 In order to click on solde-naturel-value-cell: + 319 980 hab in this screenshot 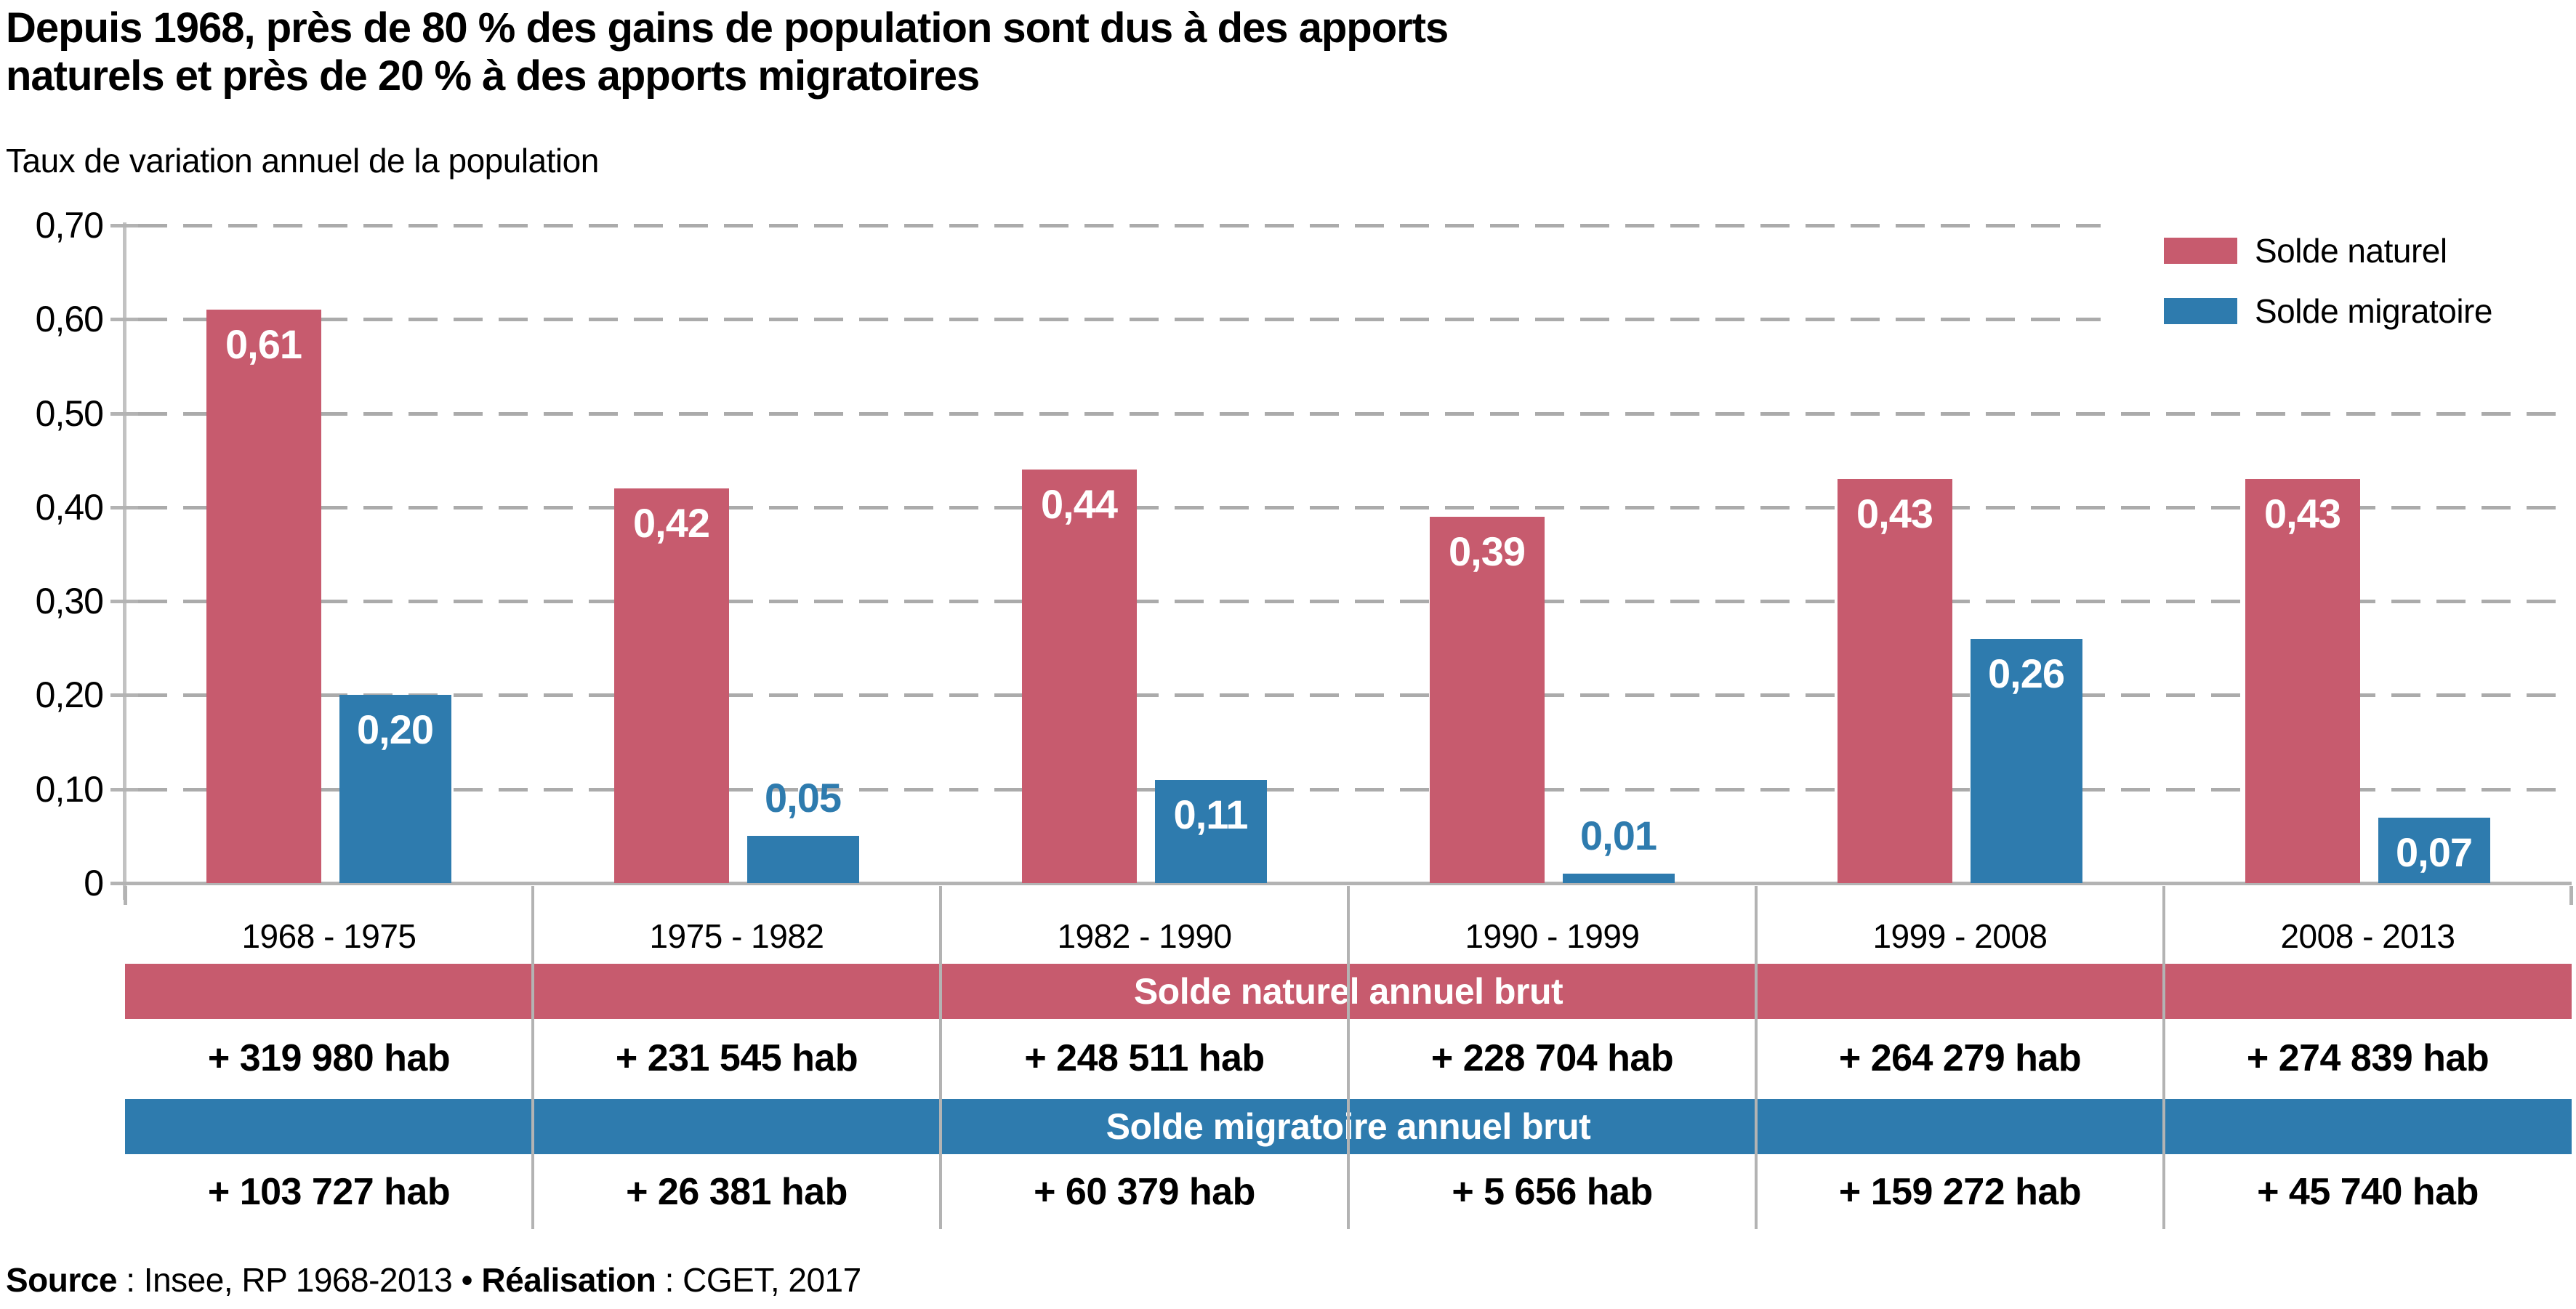, I will do `click(329, 1058)`.